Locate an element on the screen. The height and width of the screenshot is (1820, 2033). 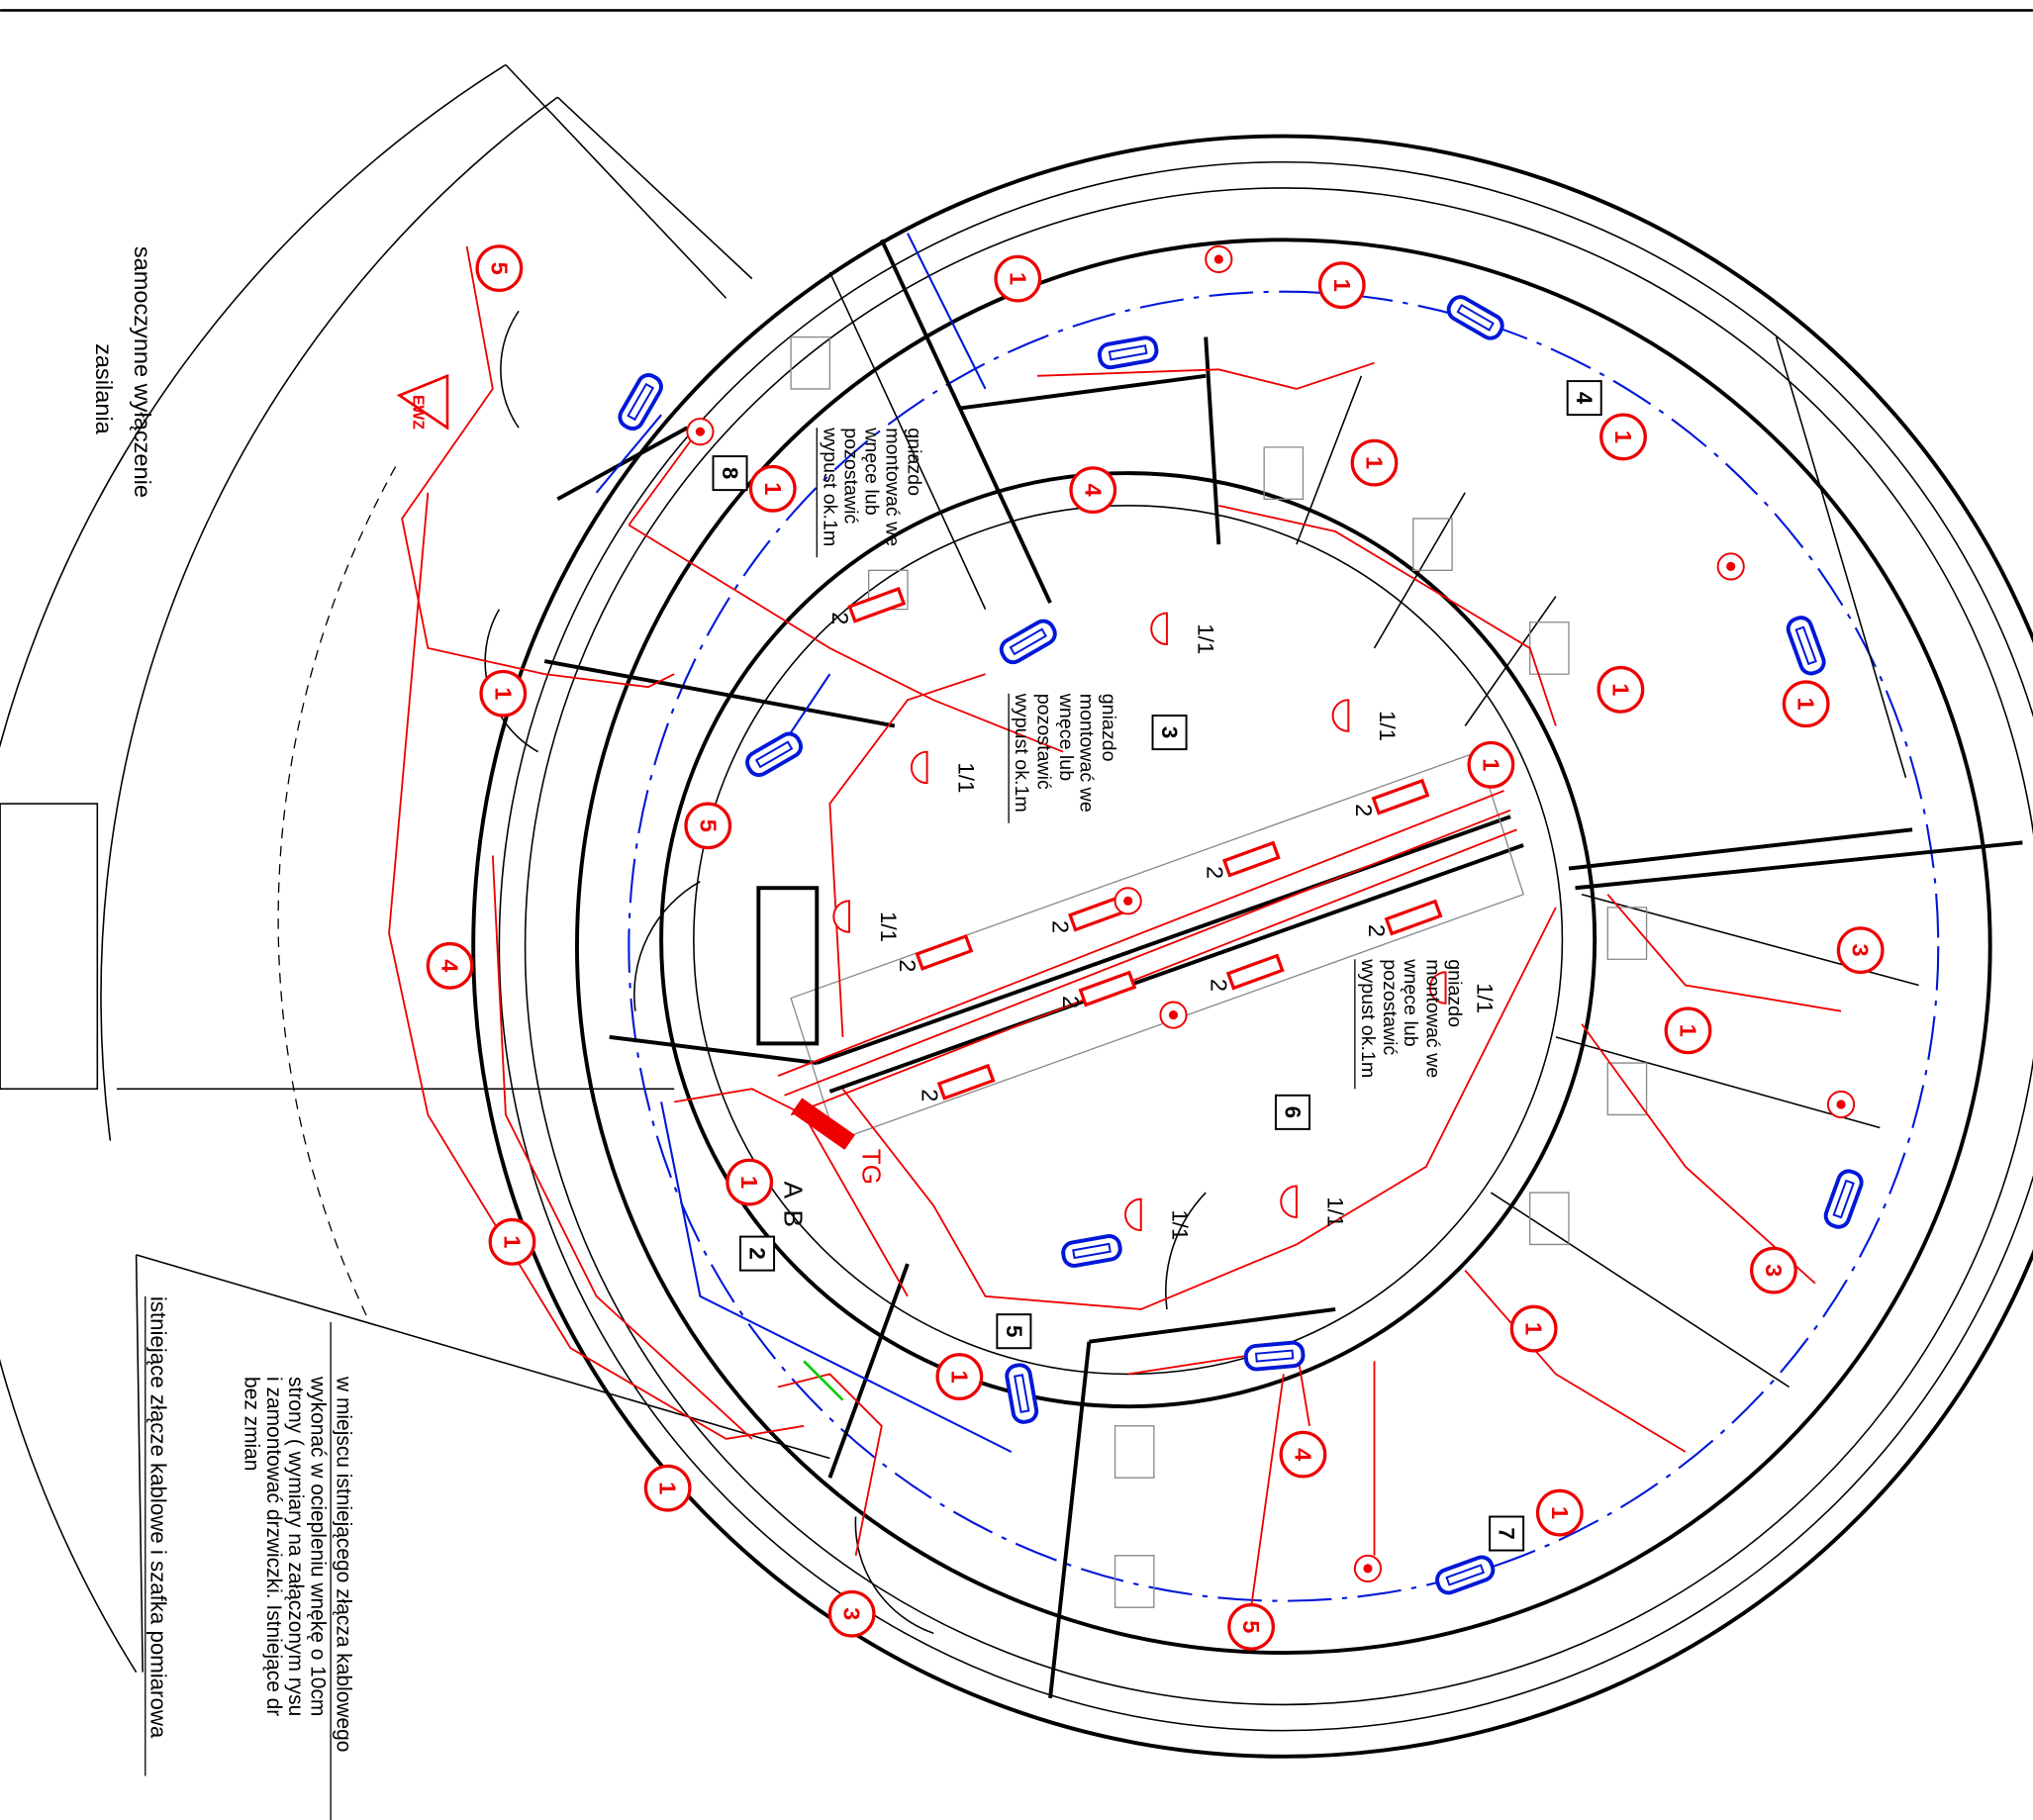
niche-note: w miejscu istniejącego złącza kablowego is located at coordinates (344, 1564).